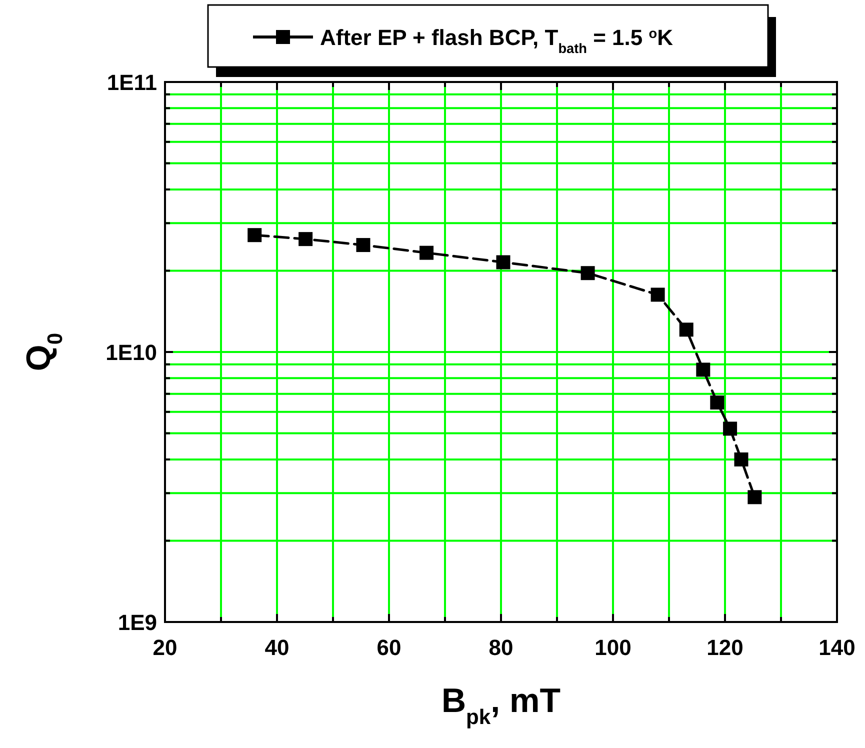 The image size is (865, 748). I want to click on y-tick-label: 1E9, so click(137, 622).